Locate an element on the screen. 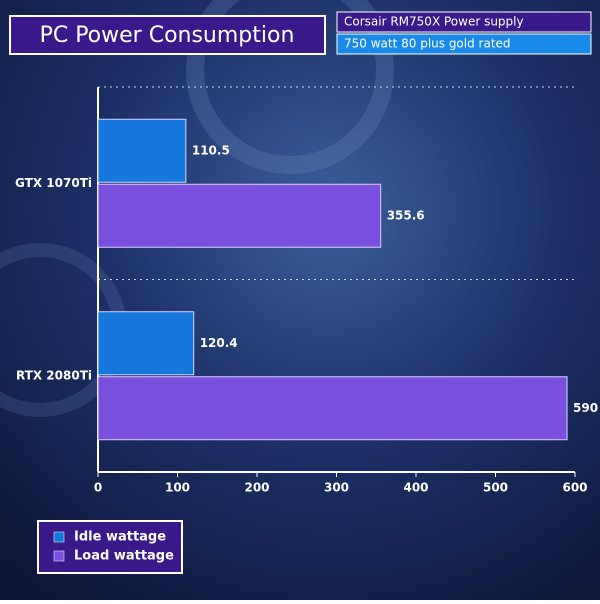 The height and width of the screenshot is (604, 600). legend-label: Idle wattage is located at coordinates (120, 537).